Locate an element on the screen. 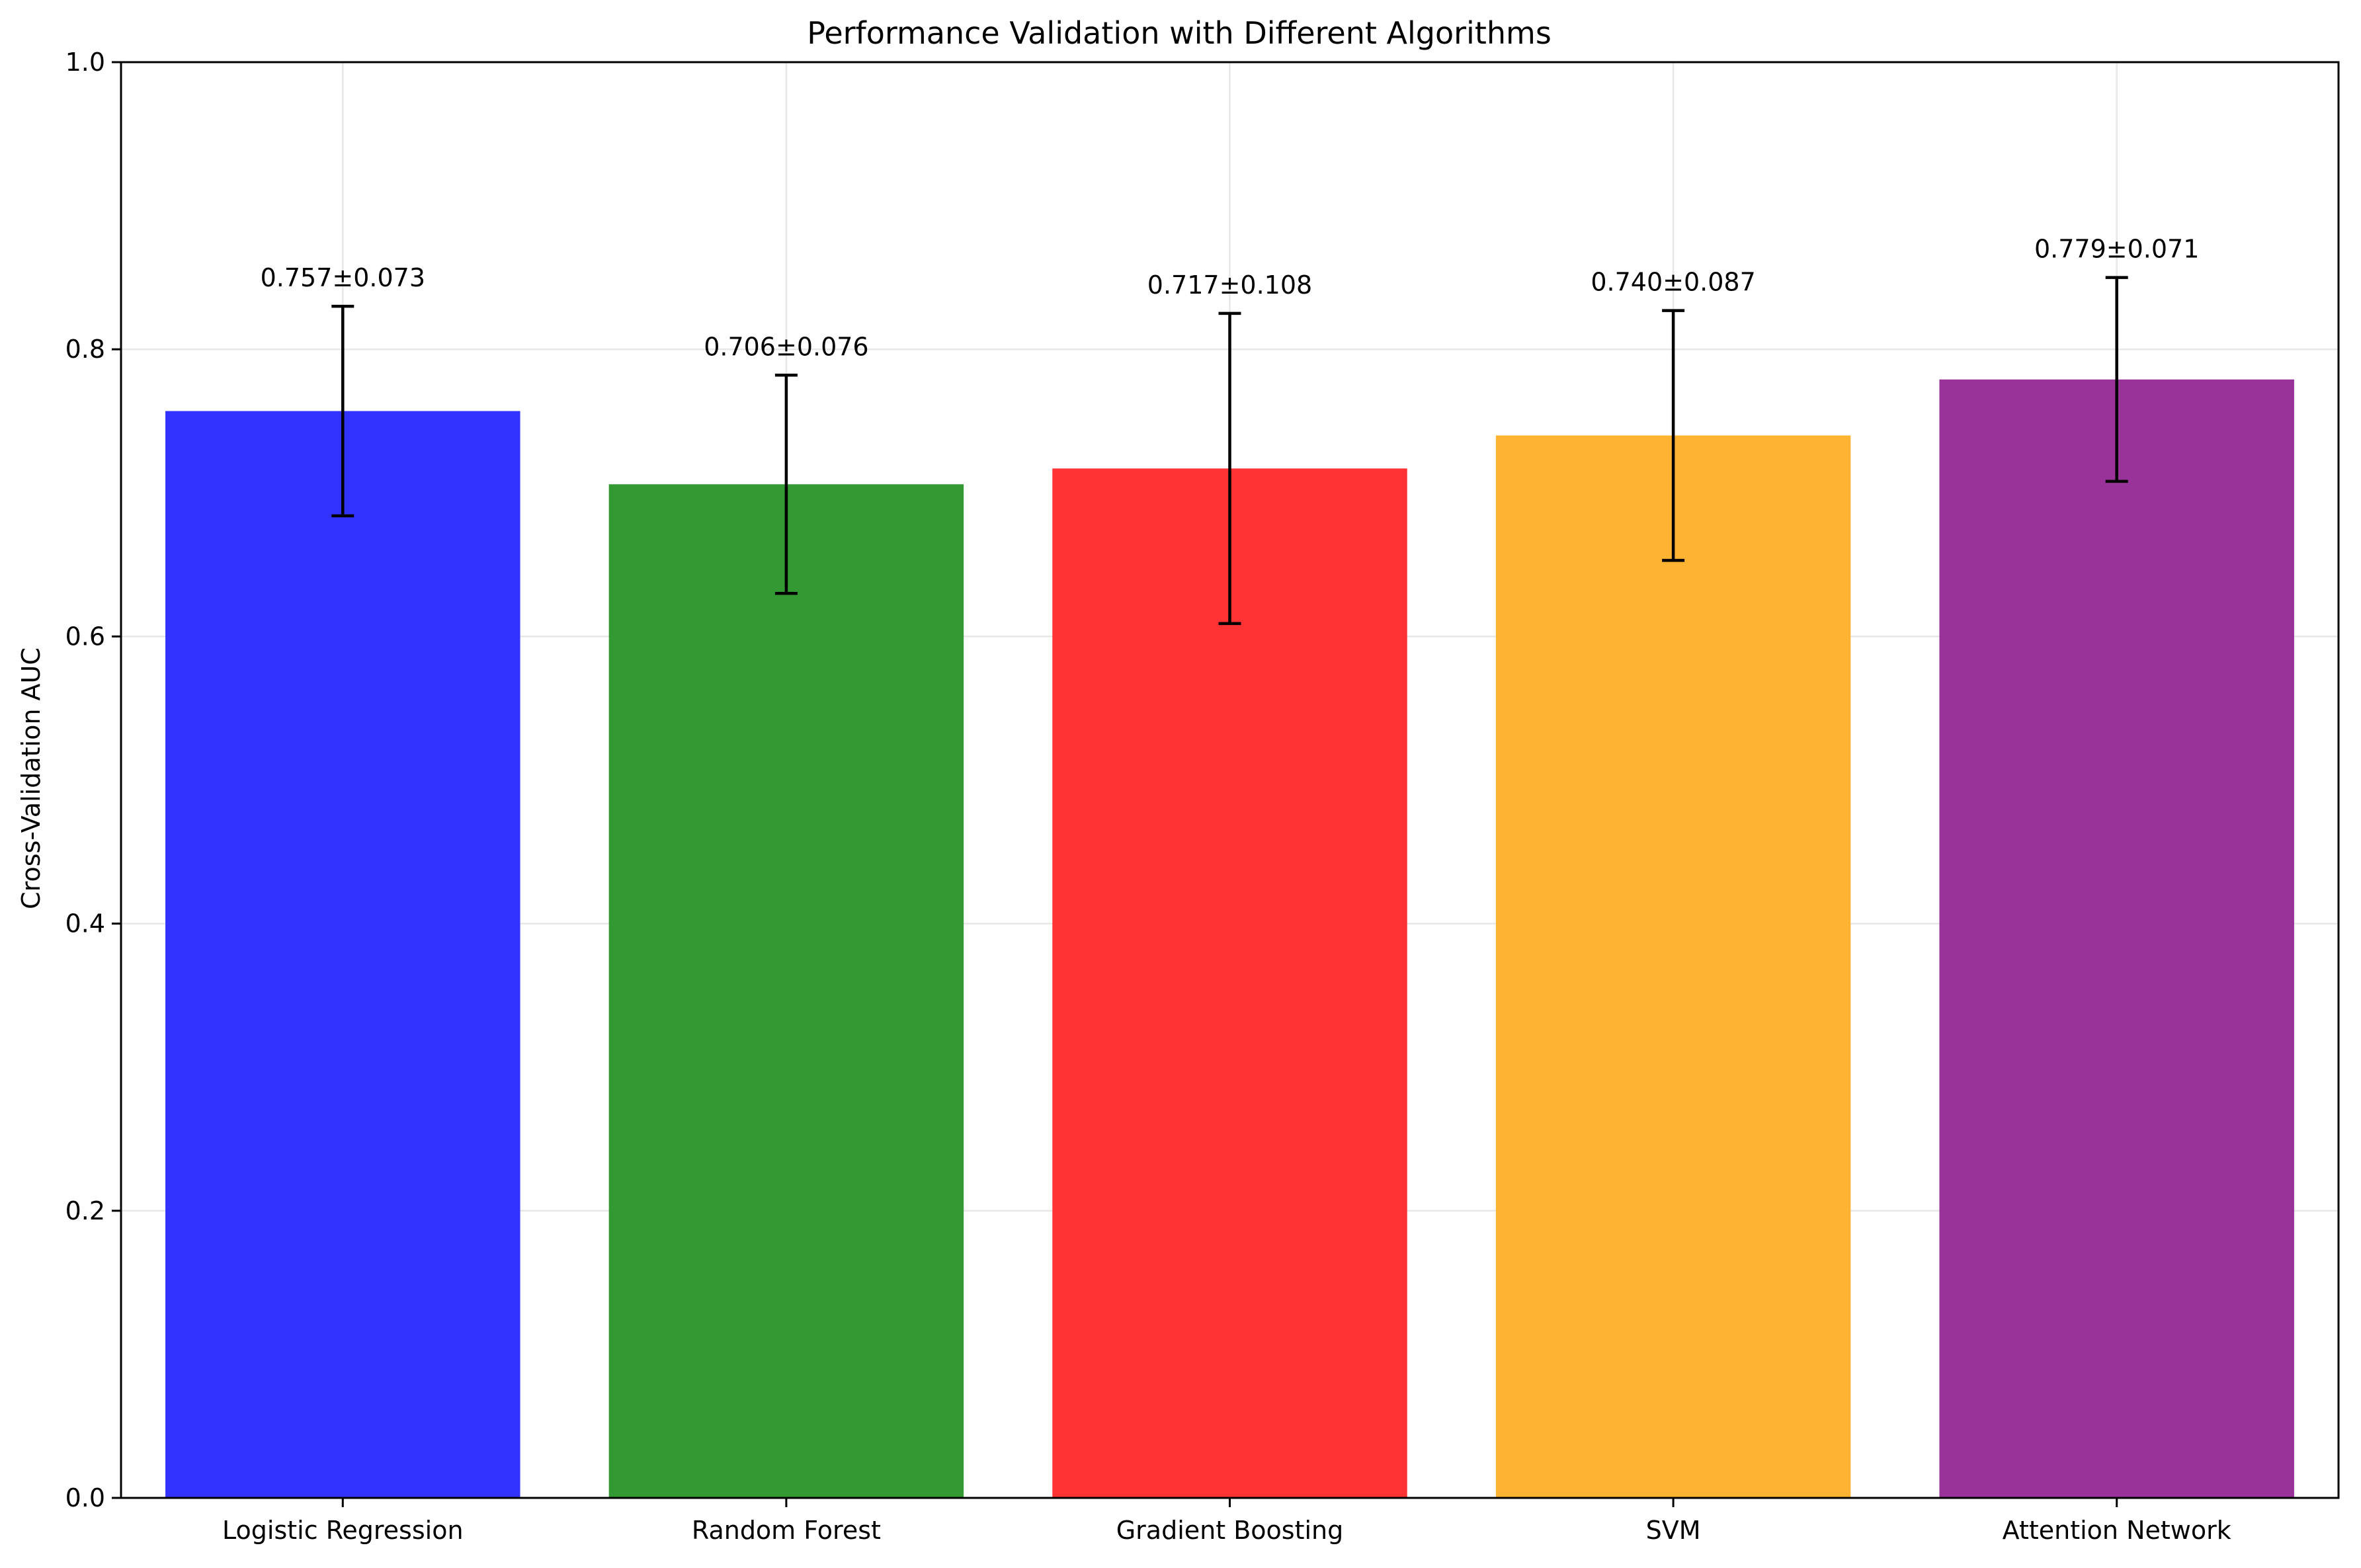 This screenshot has height=1568, width=2361. y-tick-label: 0.0 is located at coordinates (85, 1497).